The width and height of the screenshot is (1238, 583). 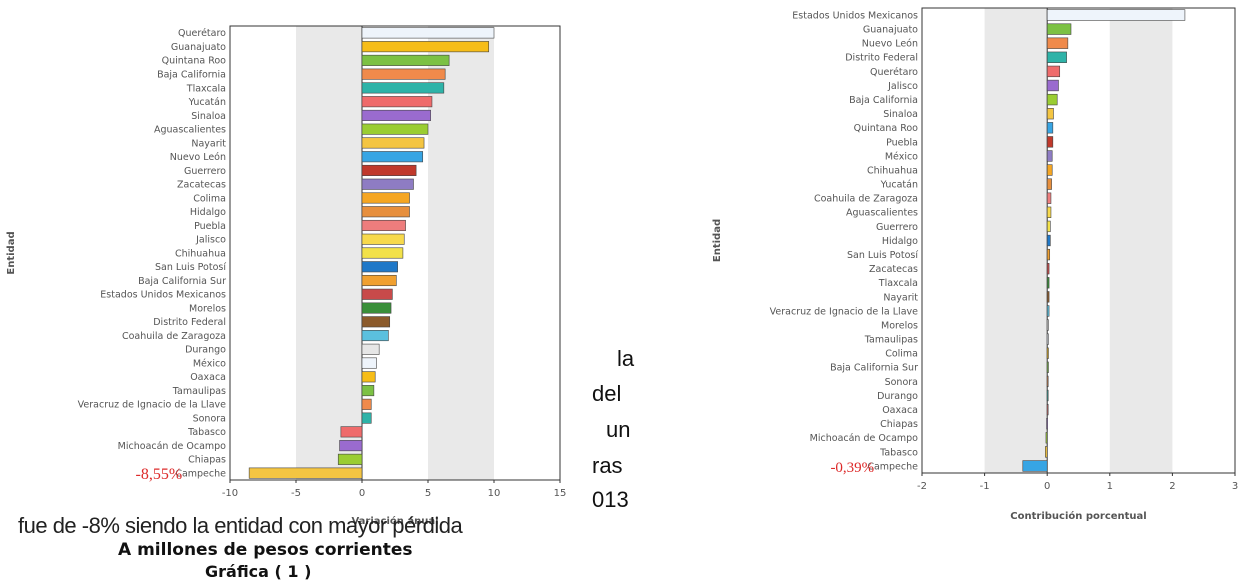 I want to click on category-label: Puebla, so click(x=210, y=226).